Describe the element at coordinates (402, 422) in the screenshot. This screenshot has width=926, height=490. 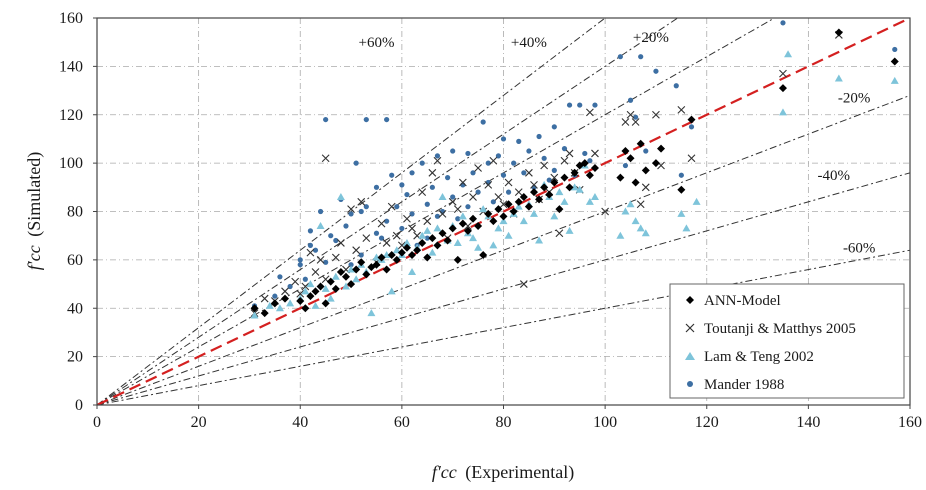
I see `x-tick-label: 60` at that location.